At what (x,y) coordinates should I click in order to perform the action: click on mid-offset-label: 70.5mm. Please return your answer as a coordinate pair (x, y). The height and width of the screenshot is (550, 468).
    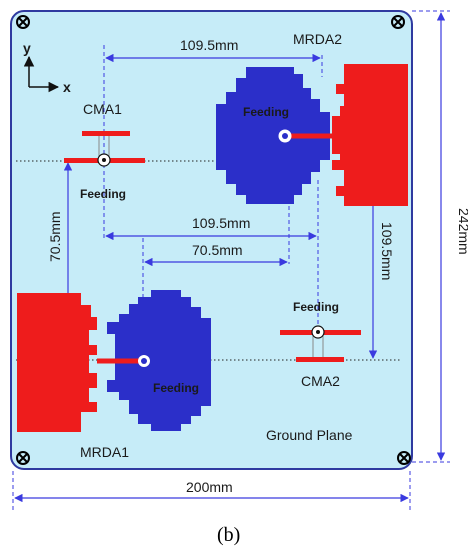
    Looking at the image, I should click on (217, 250).